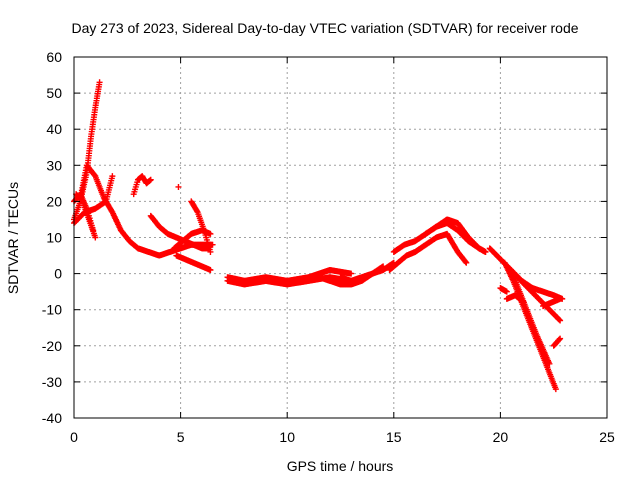 The image size is (640, 480). What do you see at coordinates (367, 271) in the screenshot?
I see `series-arc-o` at bounding box center [367, 271].